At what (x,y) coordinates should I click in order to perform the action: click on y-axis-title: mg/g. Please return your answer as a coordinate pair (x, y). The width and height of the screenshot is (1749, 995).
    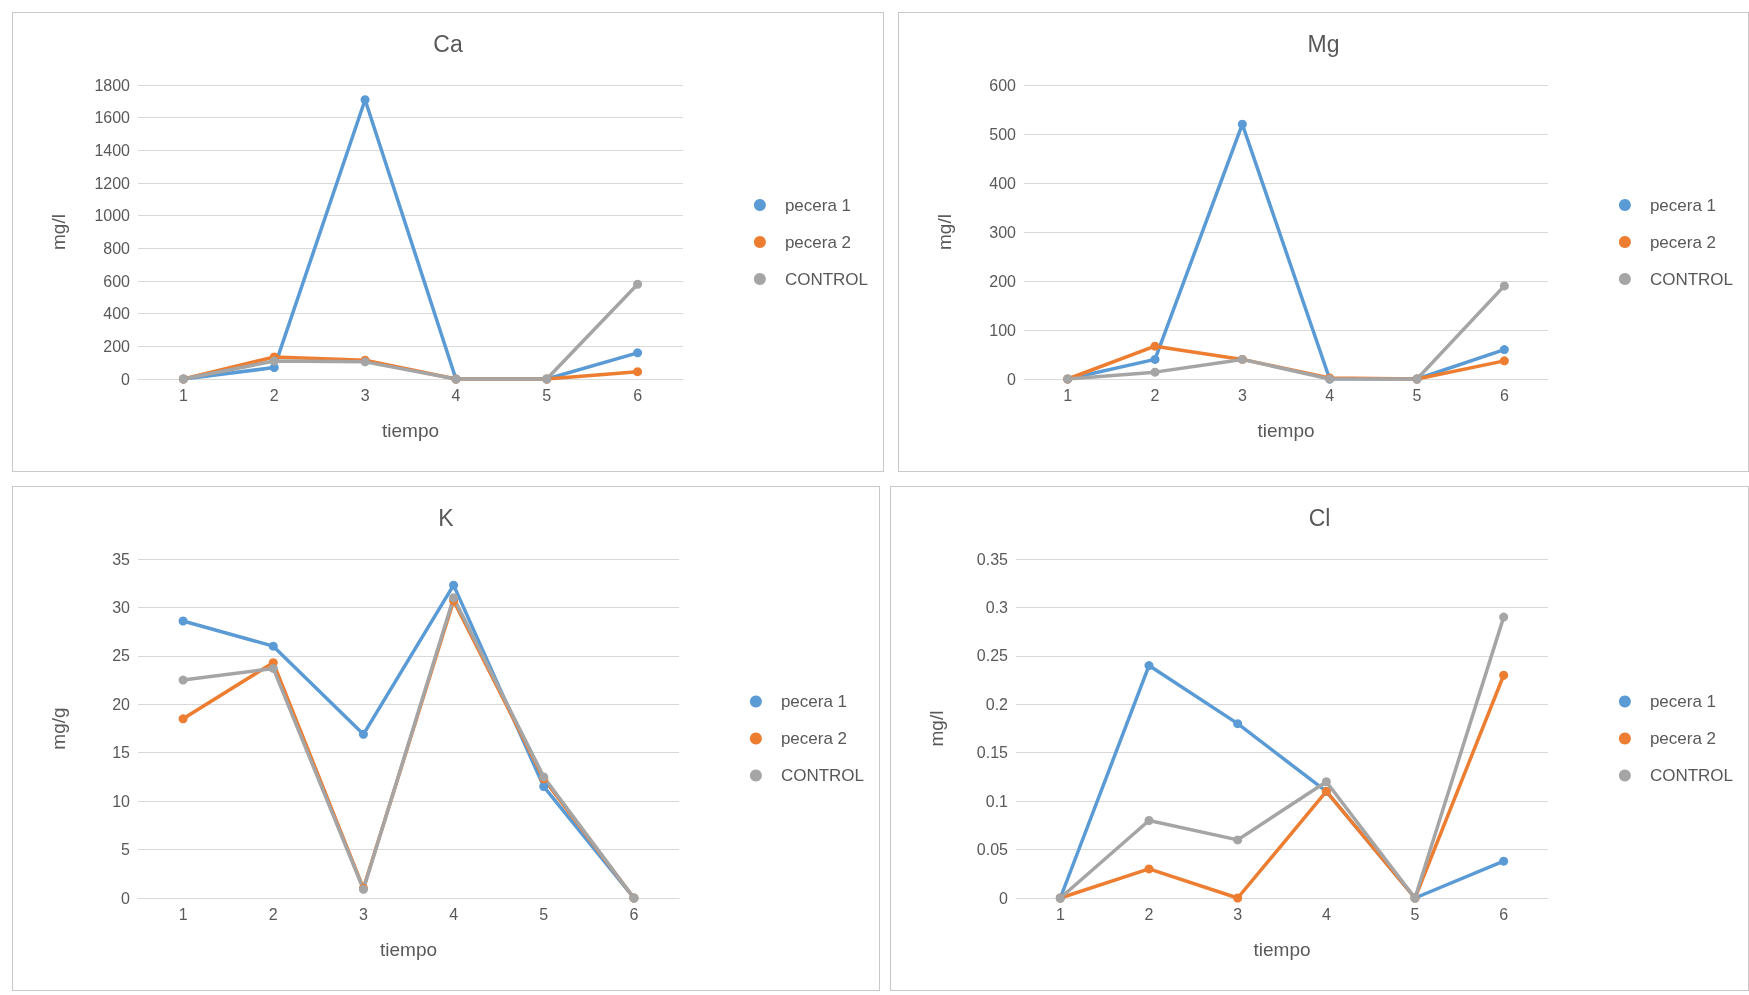
    Looking at the image, I should click on (58, 728).